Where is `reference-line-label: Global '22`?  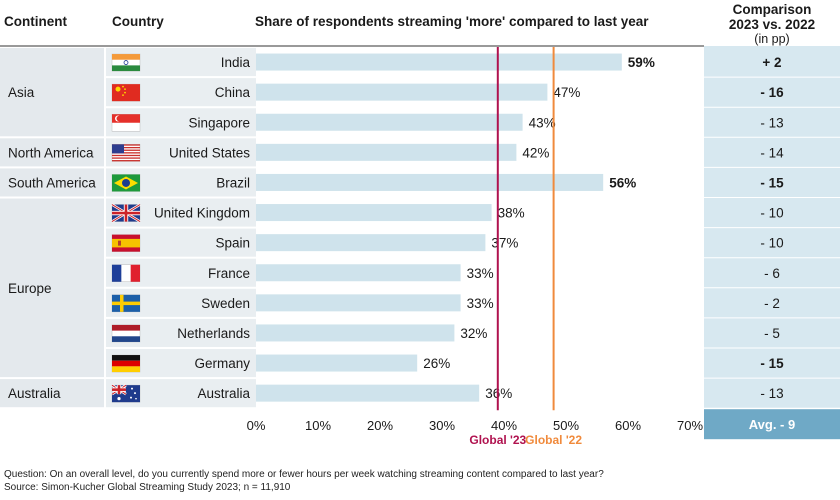
reference-line-label: Global '22 is located at coordinates (553, 440).